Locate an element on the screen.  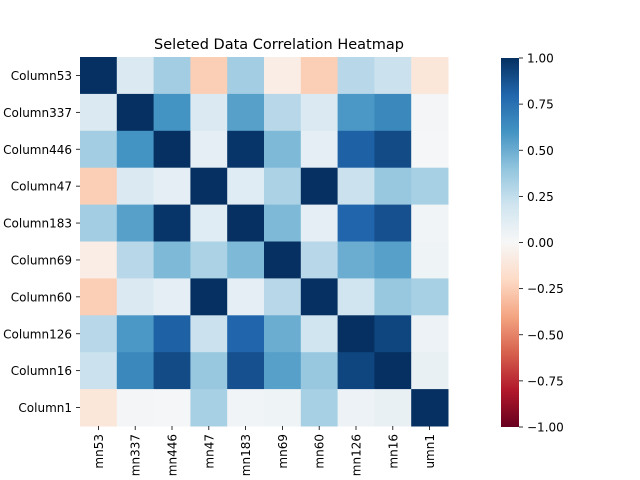
x-tick-label: mn69 is located at coordinates (283, 451).